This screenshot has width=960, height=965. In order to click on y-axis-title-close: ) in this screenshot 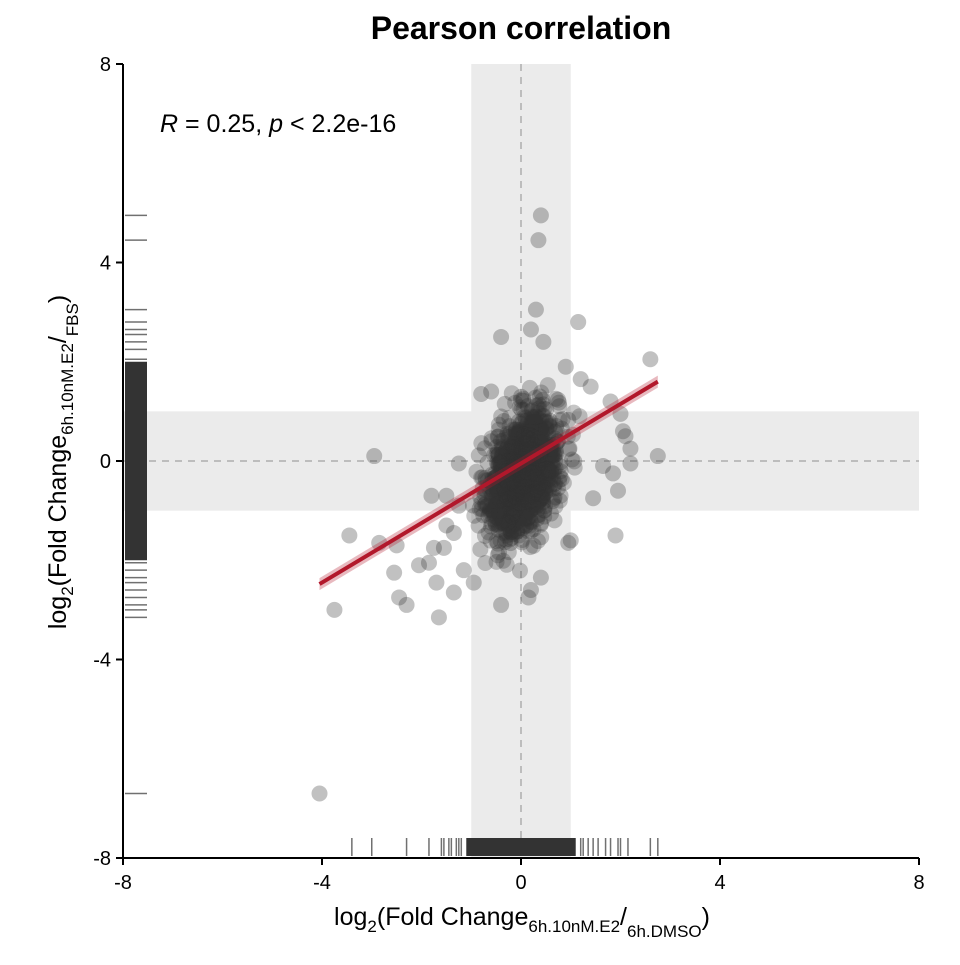, I will do `click(58, 299)`.